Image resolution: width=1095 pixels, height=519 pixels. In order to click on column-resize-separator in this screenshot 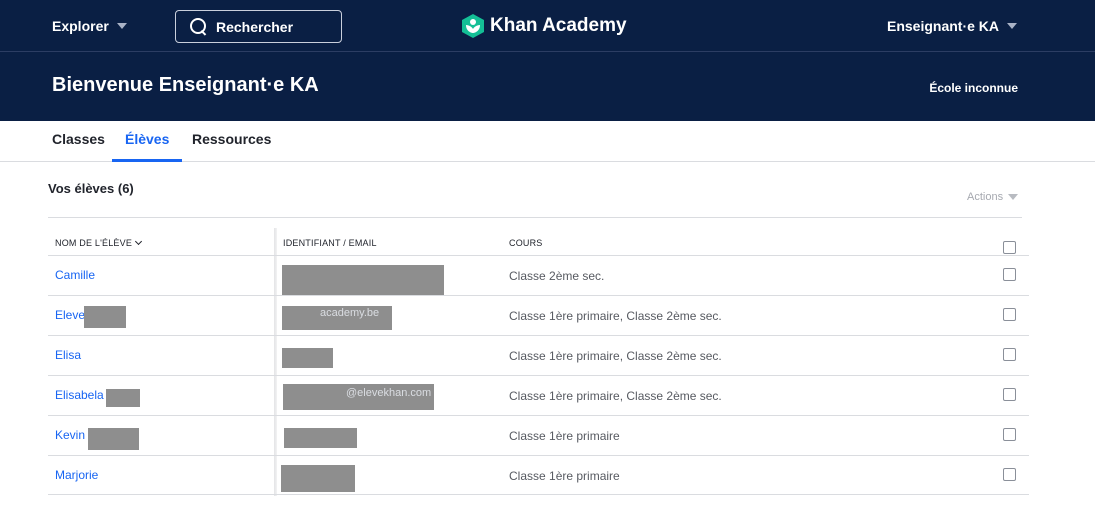, I will do `click(275, 362)`.